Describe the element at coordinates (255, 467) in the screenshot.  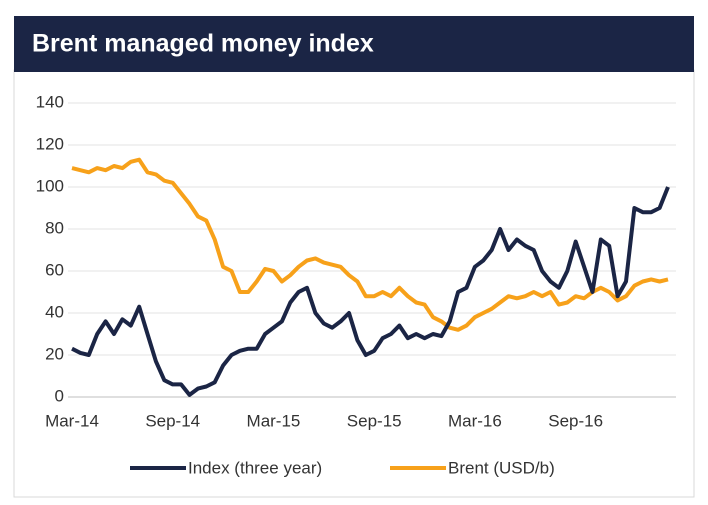
I see `legend-label: Index (three year)` at that location.